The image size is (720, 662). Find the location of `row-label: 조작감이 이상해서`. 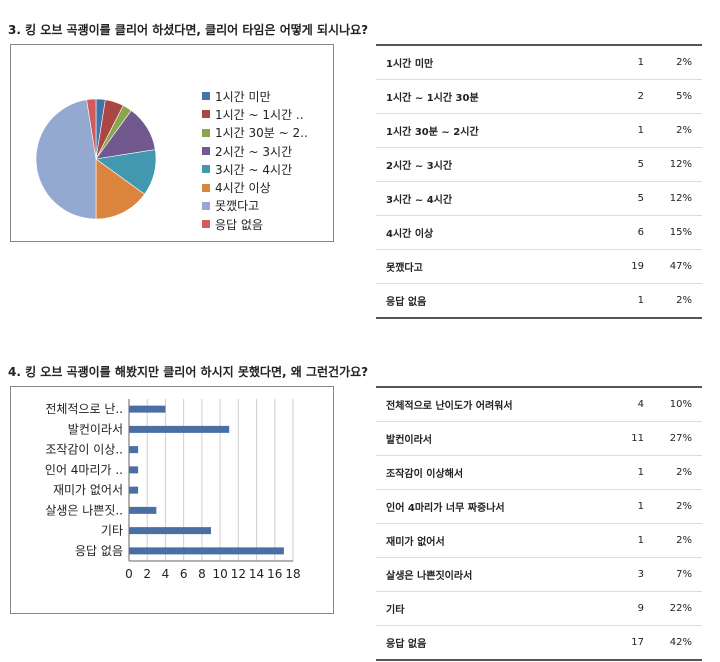

row-label: 조작감이 이상해서 is located at coordinates (489, 472).